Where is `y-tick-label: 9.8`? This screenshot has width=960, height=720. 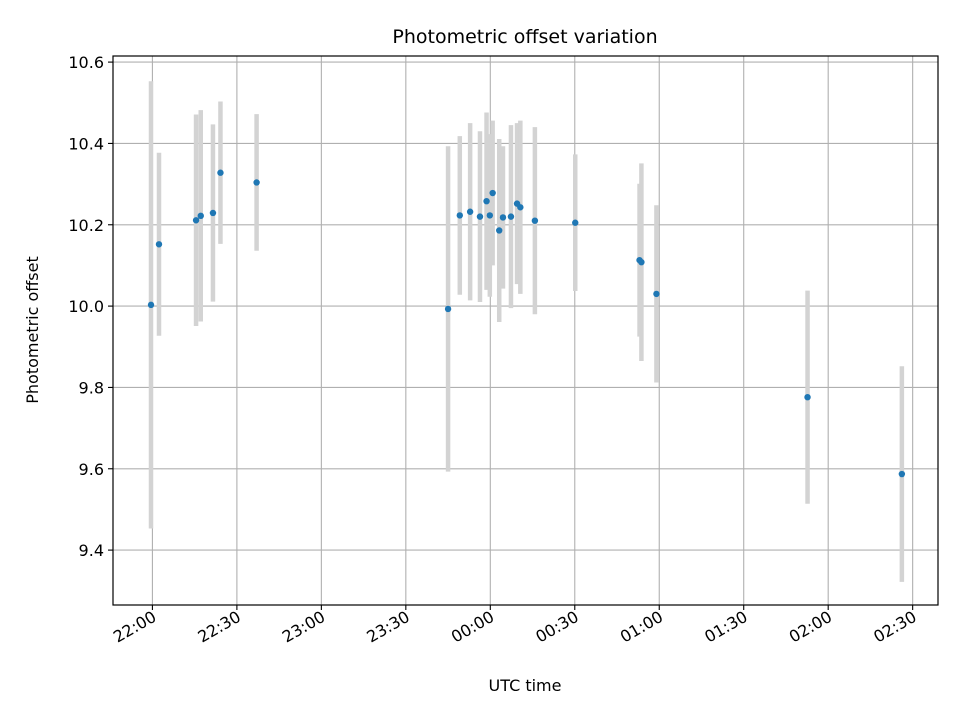 y-tick-label: 9.8 is located at coordinates (91, 387).